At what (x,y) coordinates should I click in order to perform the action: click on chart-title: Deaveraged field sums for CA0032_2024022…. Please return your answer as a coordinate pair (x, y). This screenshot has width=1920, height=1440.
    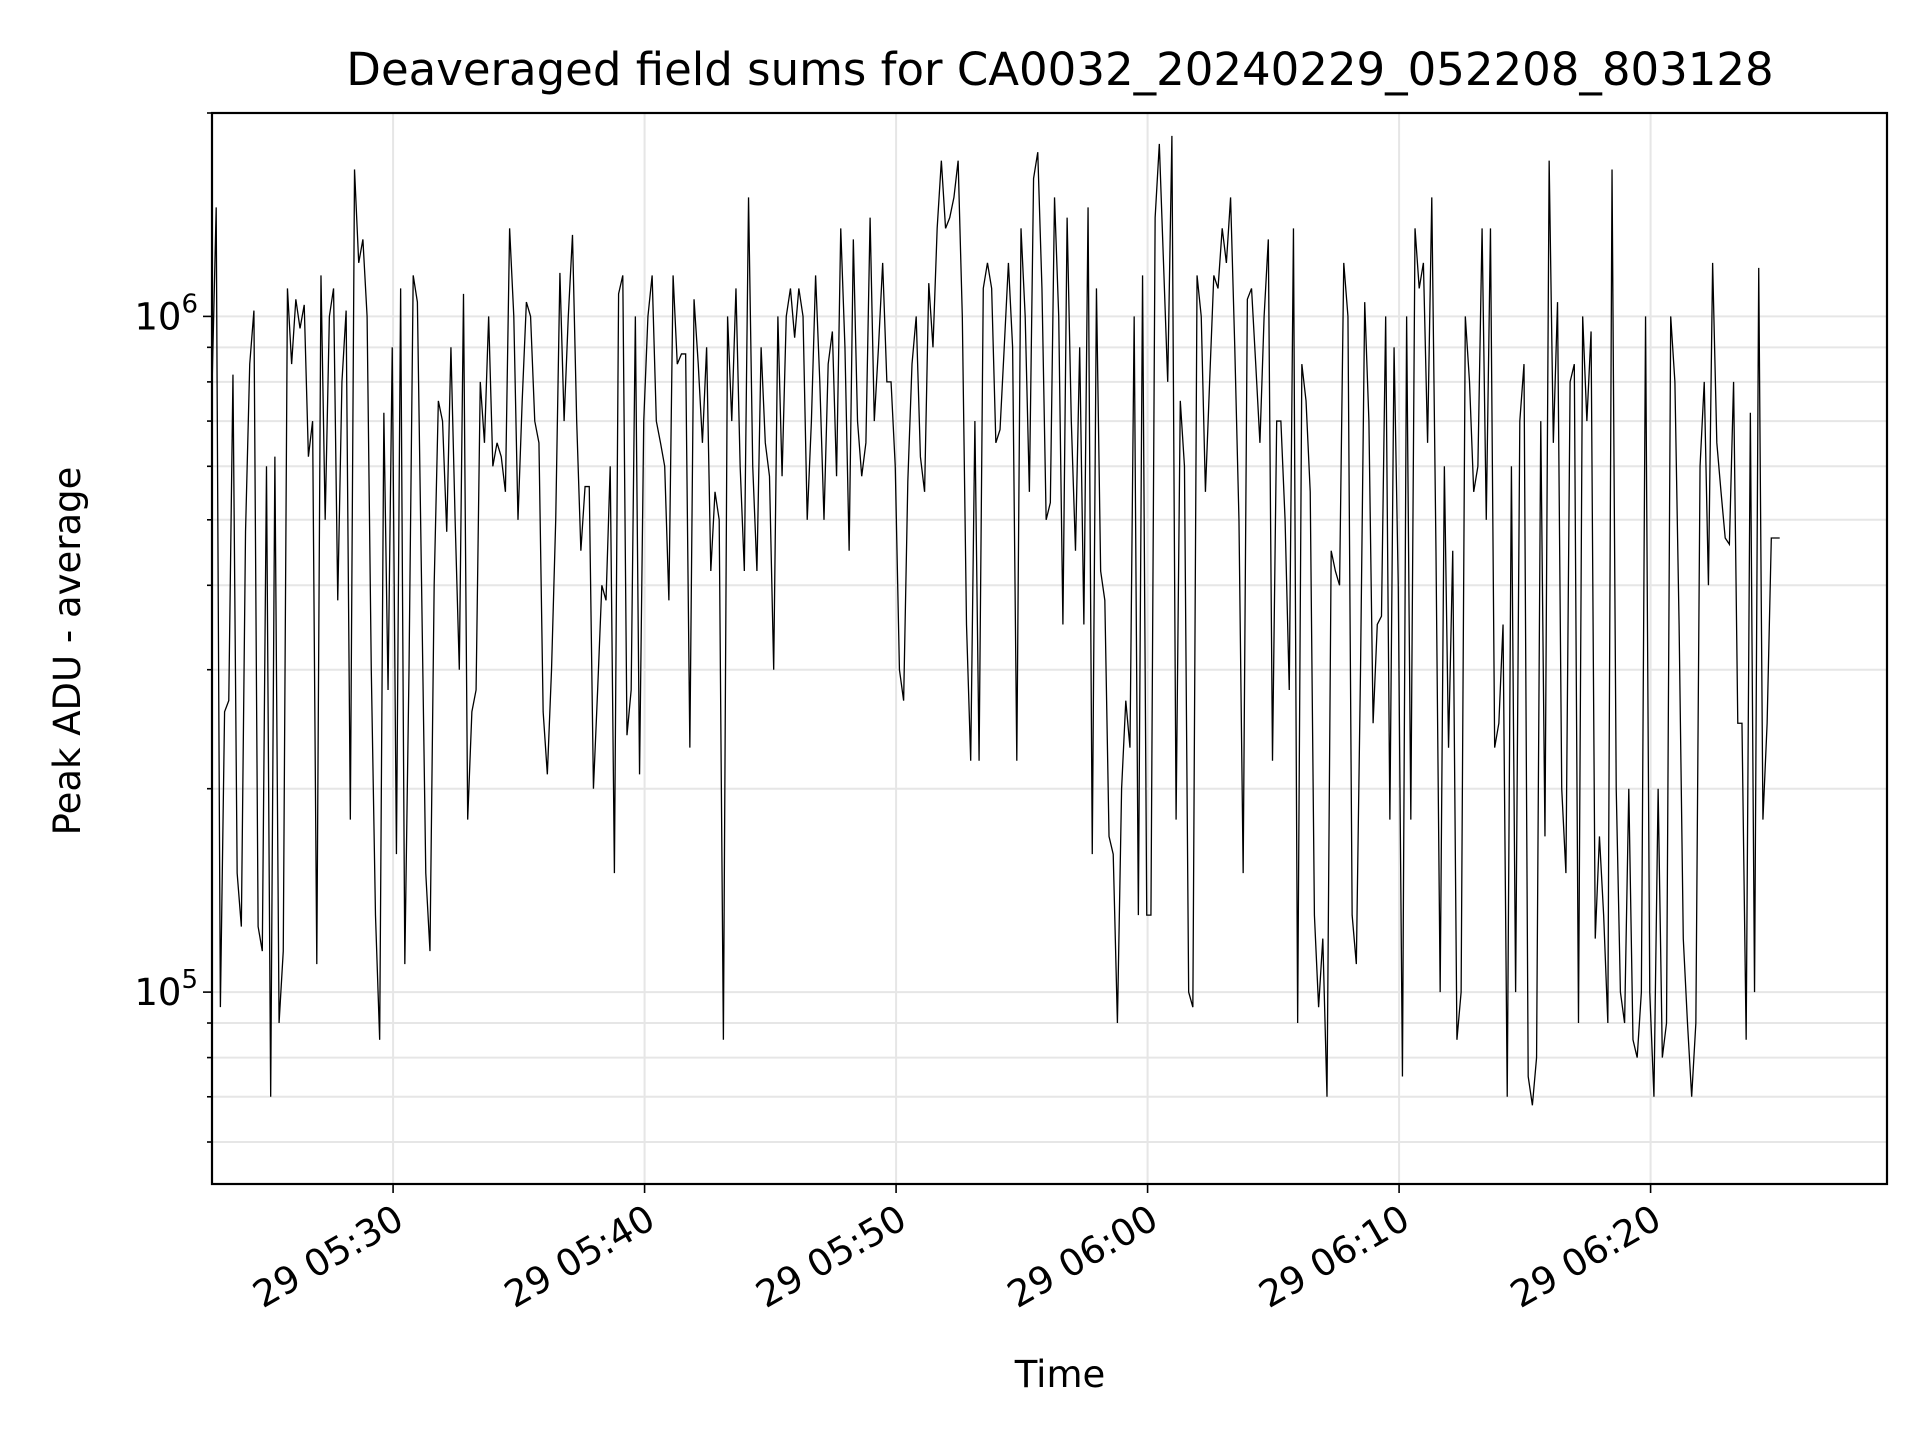
    Looking at the image, I should click on (1059, 69).